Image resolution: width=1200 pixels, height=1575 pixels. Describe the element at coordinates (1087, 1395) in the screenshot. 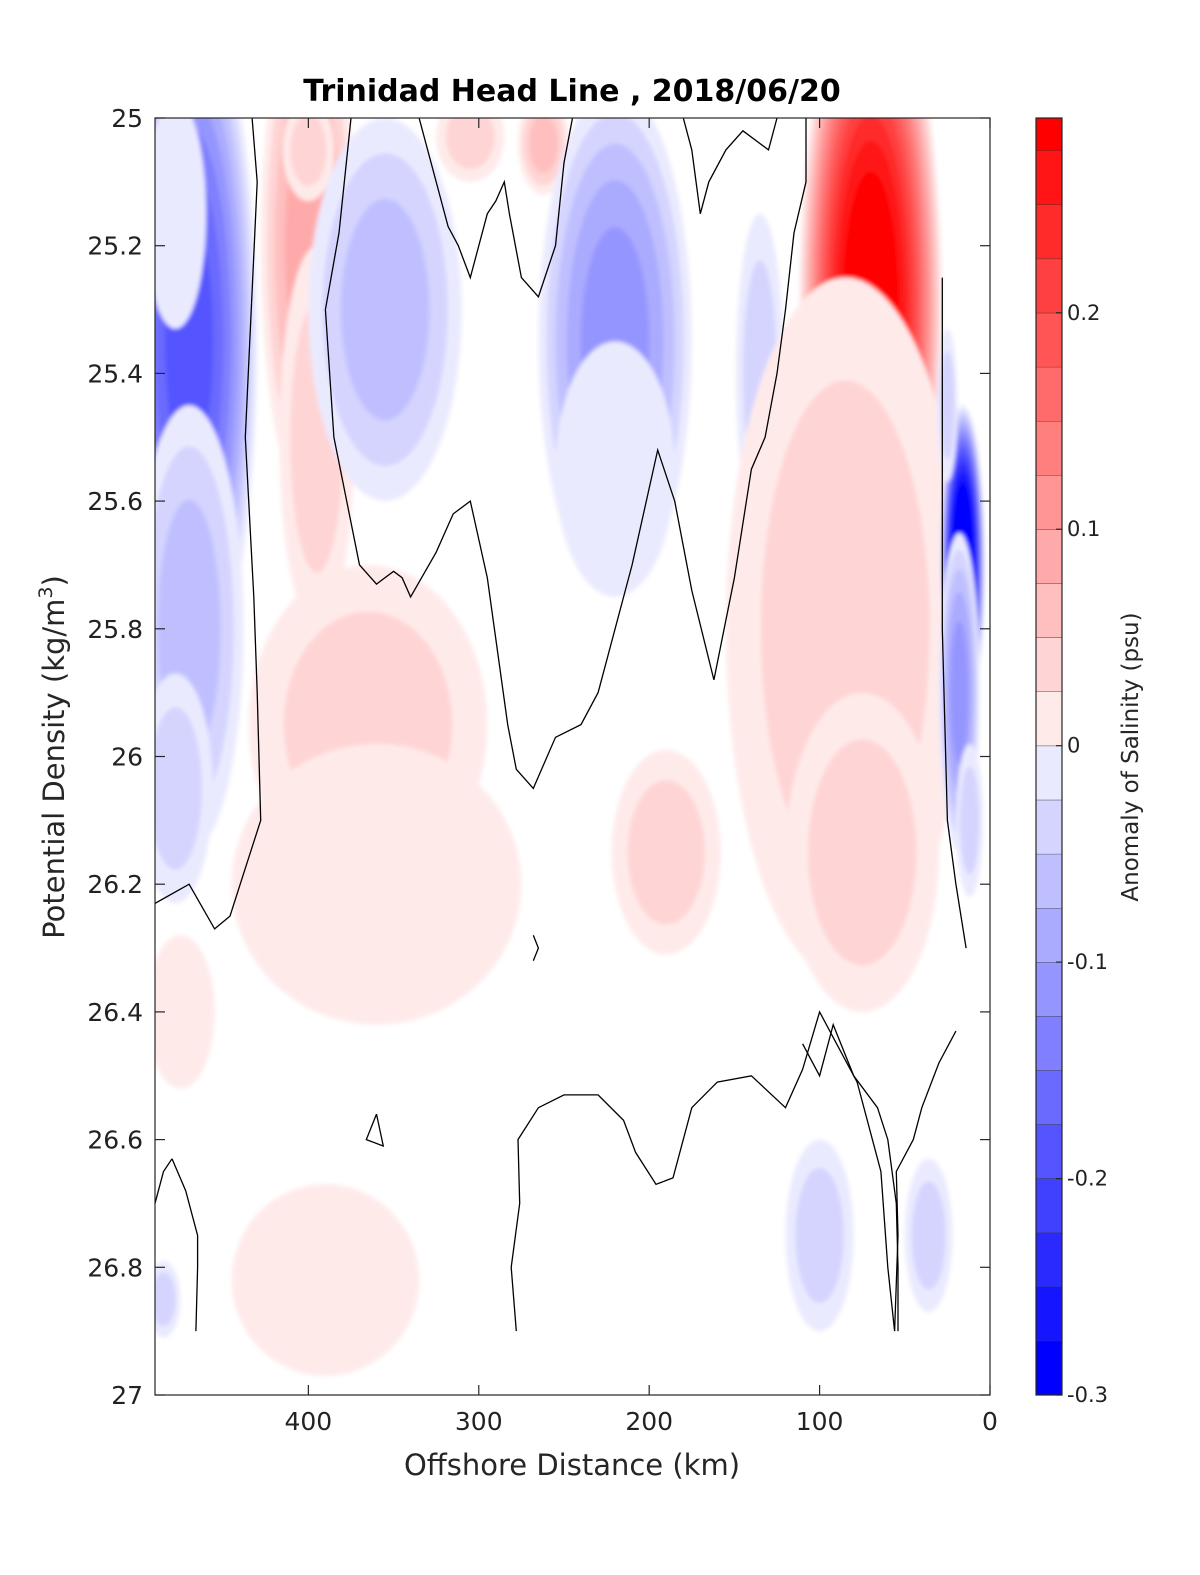

I see `colorbar-tick-label: -0.3` at that location.